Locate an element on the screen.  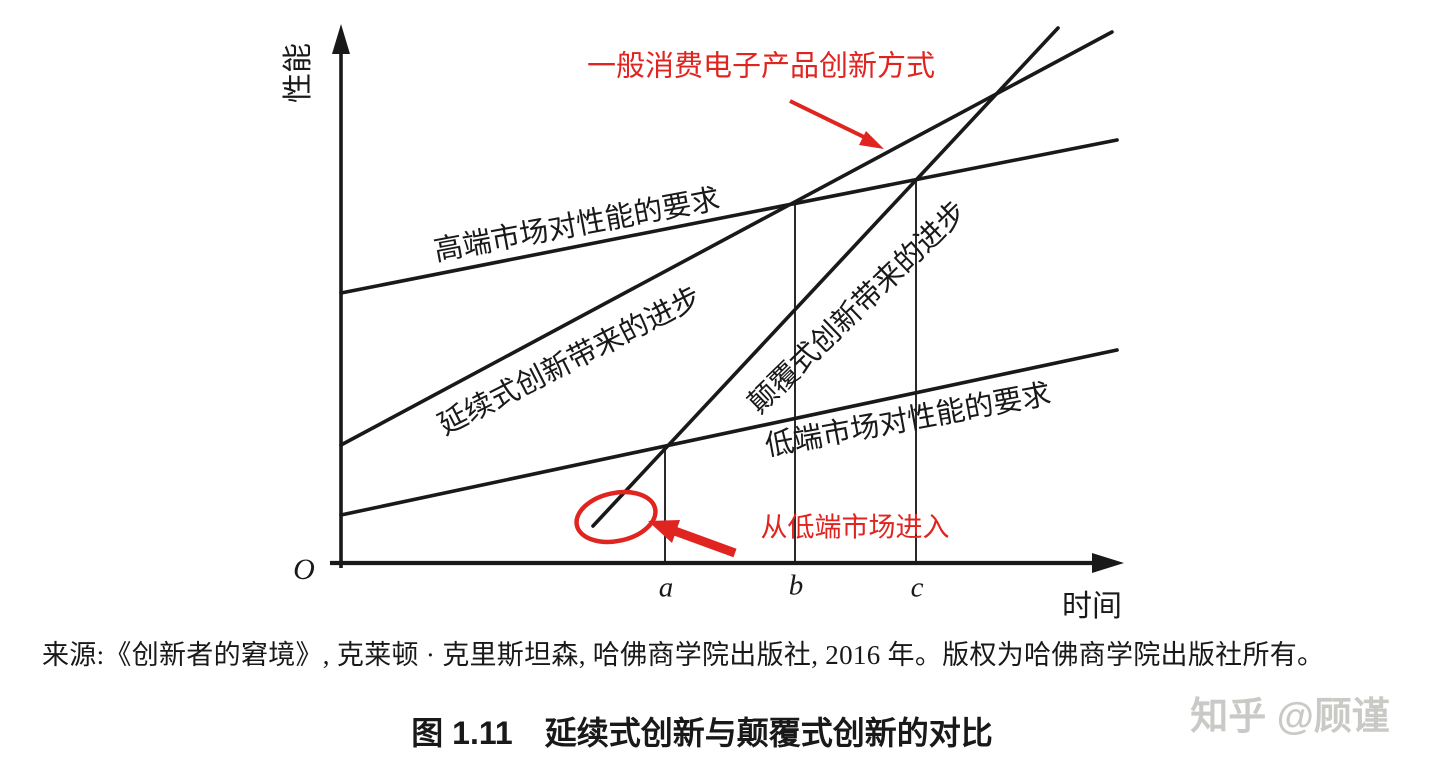
figure-caption: 图 1.11 延续式创新与颠覆式创新的对比 is located at coordinates (702, 733).